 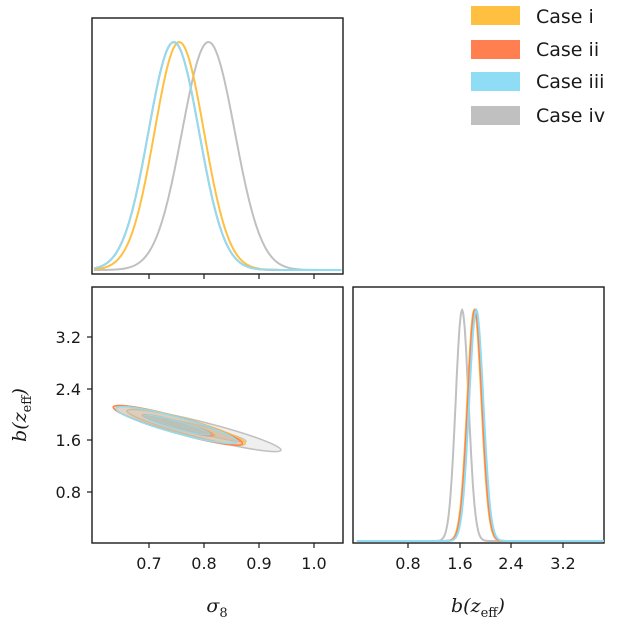 I want to click on x-tick-label-sigma8: 1.0, so click(x=313, y=563).